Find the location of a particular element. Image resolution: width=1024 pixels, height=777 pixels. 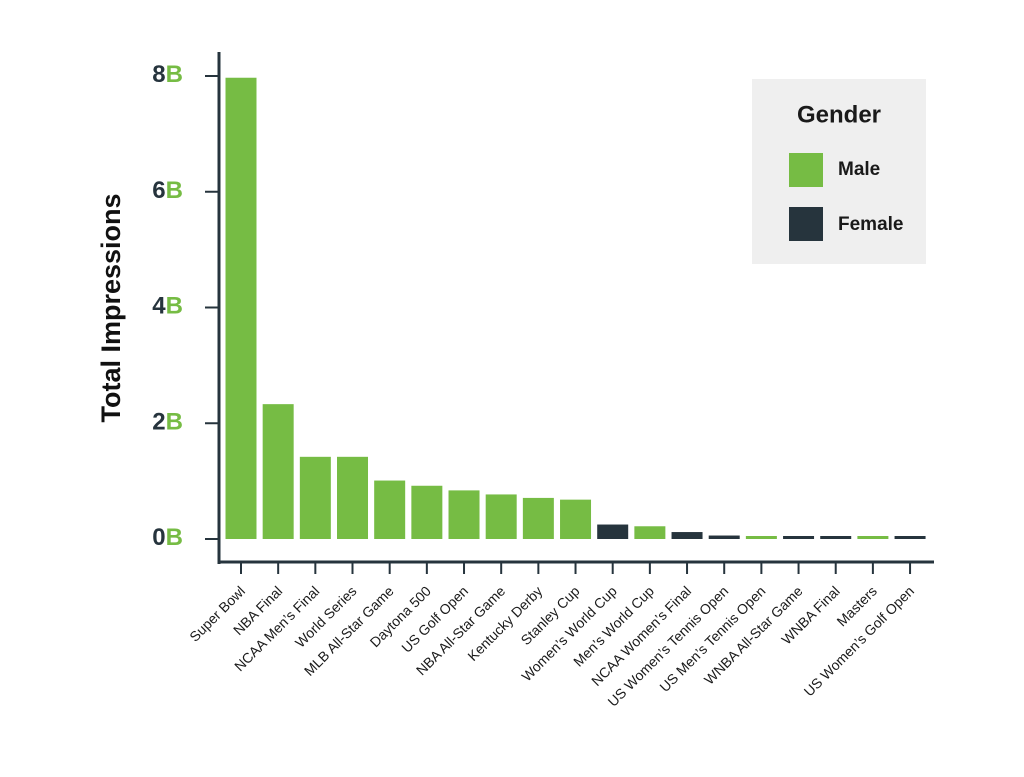

legend-swatch-male is located at coordinates (806, 170).